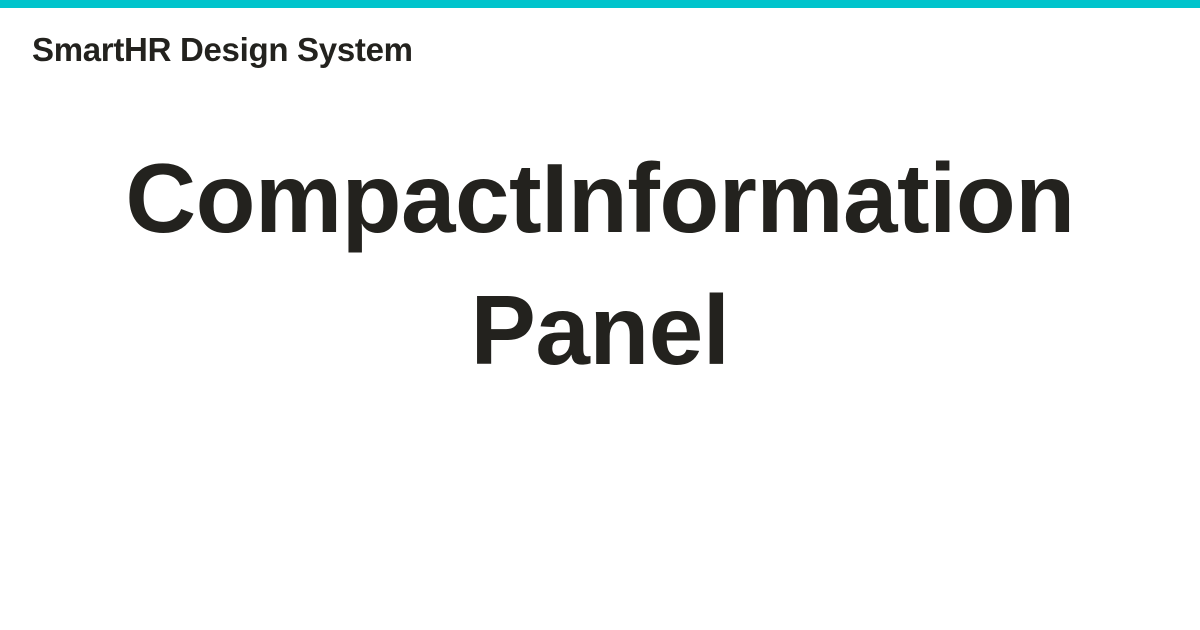 This screenshot has width=1200, height=630. What do you see at coordinates (600, 330) in the screenshot?
I see `page-title-line-2: Panel` at bounding box center [600, 330].